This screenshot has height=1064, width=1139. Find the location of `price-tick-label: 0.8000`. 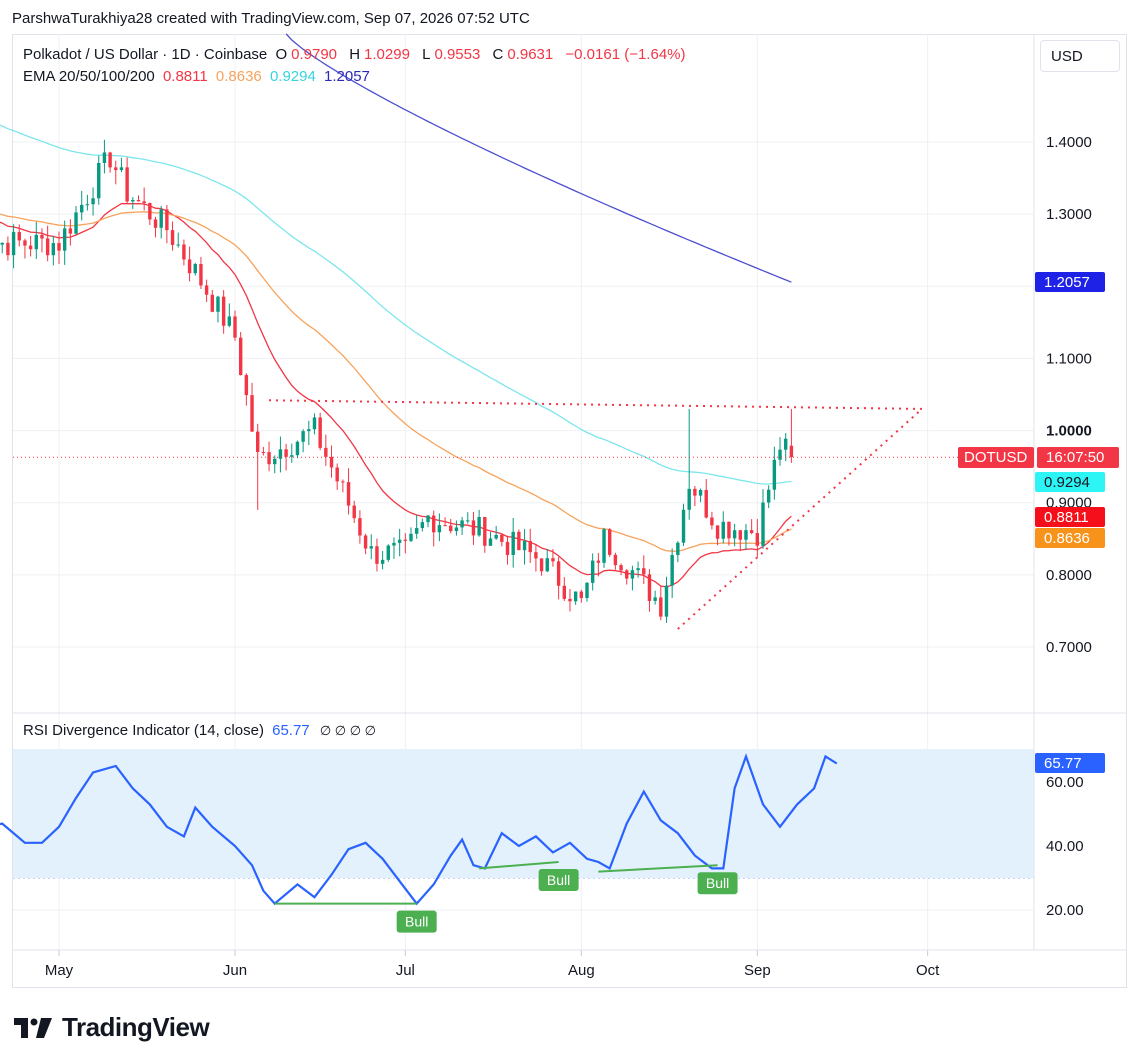

price-tick-label: 0.8000 is located at coordinates (1069, 575).